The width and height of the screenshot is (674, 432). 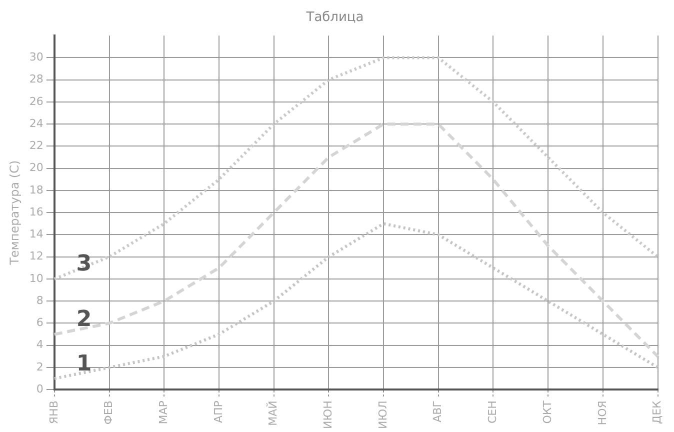 What do you see at coordinates (36, 57) in the screenshot?
I see `y-tick-label: 30` at bounding box center [36, 57].